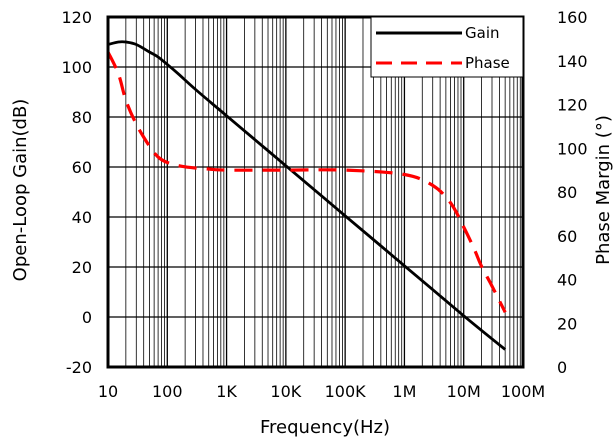 The image size is (614, 444). What do you see at coordinates (567, 192) in the screenshot?
I see `y-right-tick-label: 80` at bounding box center [567, 192].